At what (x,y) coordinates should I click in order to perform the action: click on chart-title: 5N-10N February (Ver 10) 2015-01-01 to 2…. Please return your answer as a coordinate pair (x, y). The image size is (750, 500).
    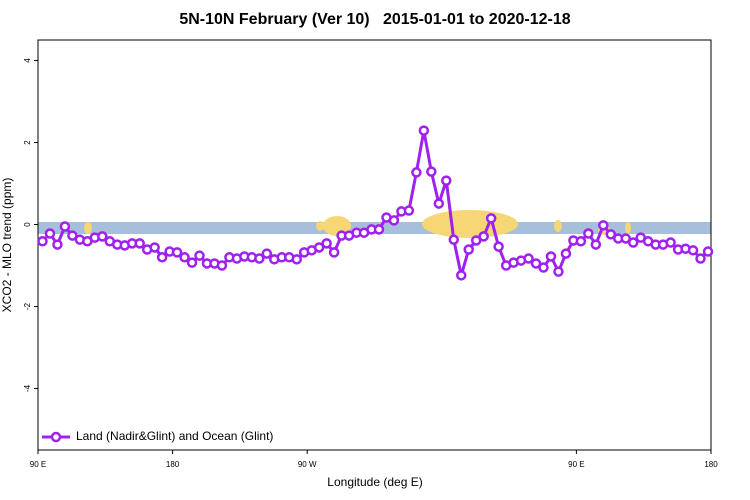
    Looking at the image, I should click on (374, 19).